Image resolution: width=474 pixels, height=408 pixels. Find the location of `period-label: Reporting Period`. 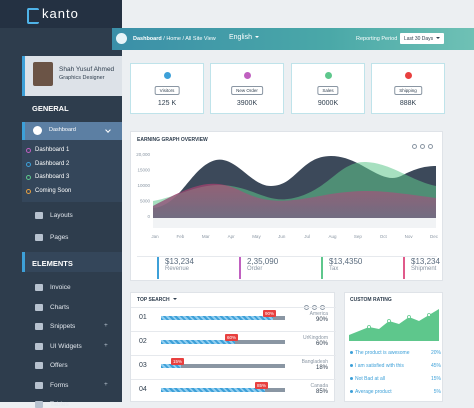

period-label: Reporting Period is located at coordinates (377, 39).